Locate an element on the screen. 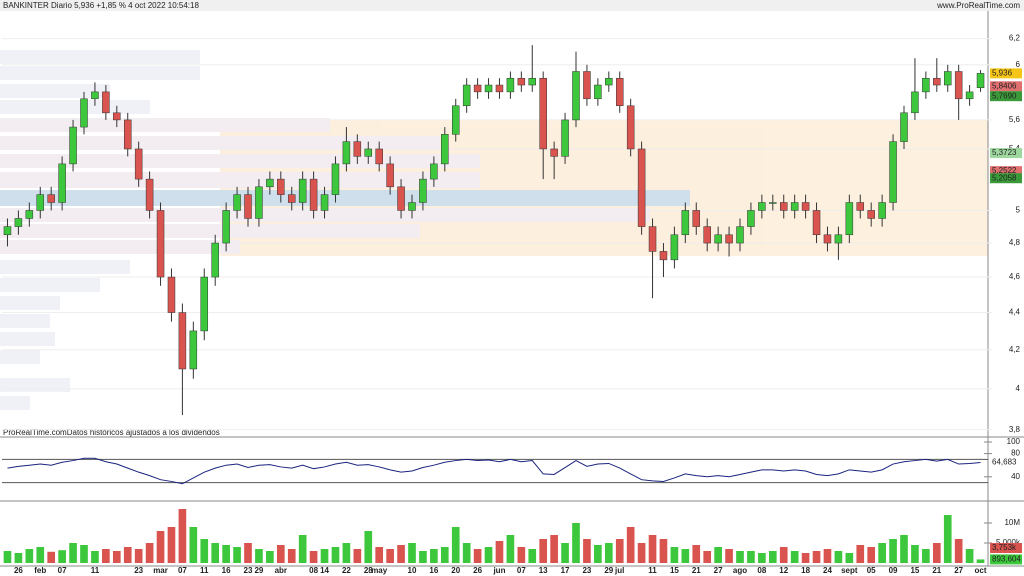 The height and width of the screenshot is (576, 1024). header-bar is located at coordinates (512, 5).